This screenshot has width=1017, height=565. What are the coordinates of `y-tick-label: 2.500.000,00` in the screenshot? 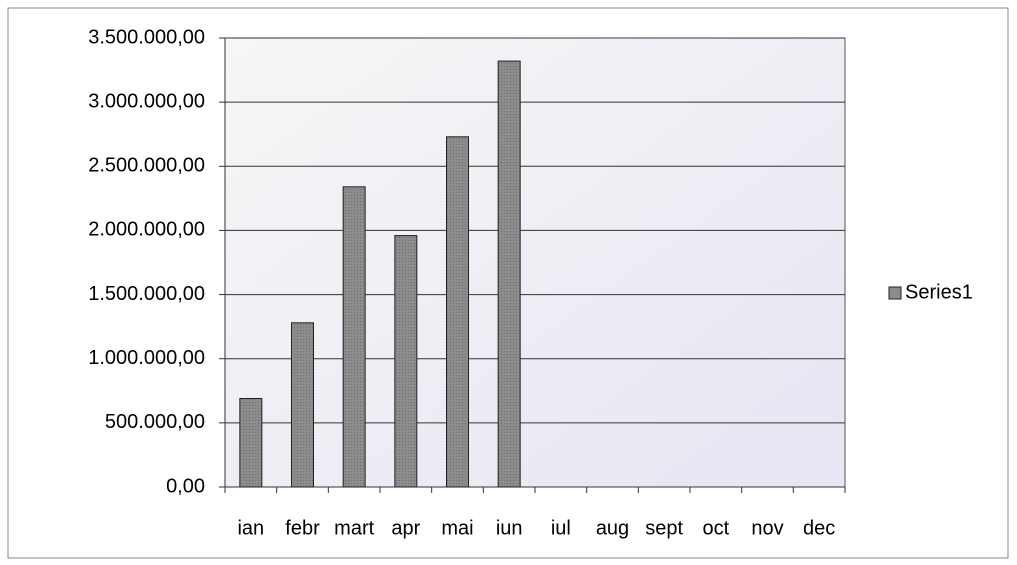 It's located at (146, 166).